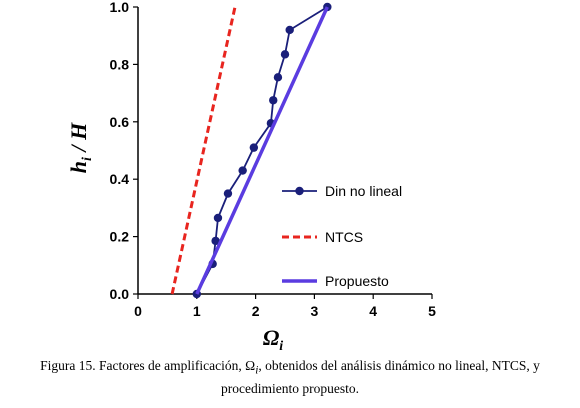 Image resolution: width=580 pixels, height=408 pixels. I want to click on y-tick-label: 0.0, so click(120, 294).